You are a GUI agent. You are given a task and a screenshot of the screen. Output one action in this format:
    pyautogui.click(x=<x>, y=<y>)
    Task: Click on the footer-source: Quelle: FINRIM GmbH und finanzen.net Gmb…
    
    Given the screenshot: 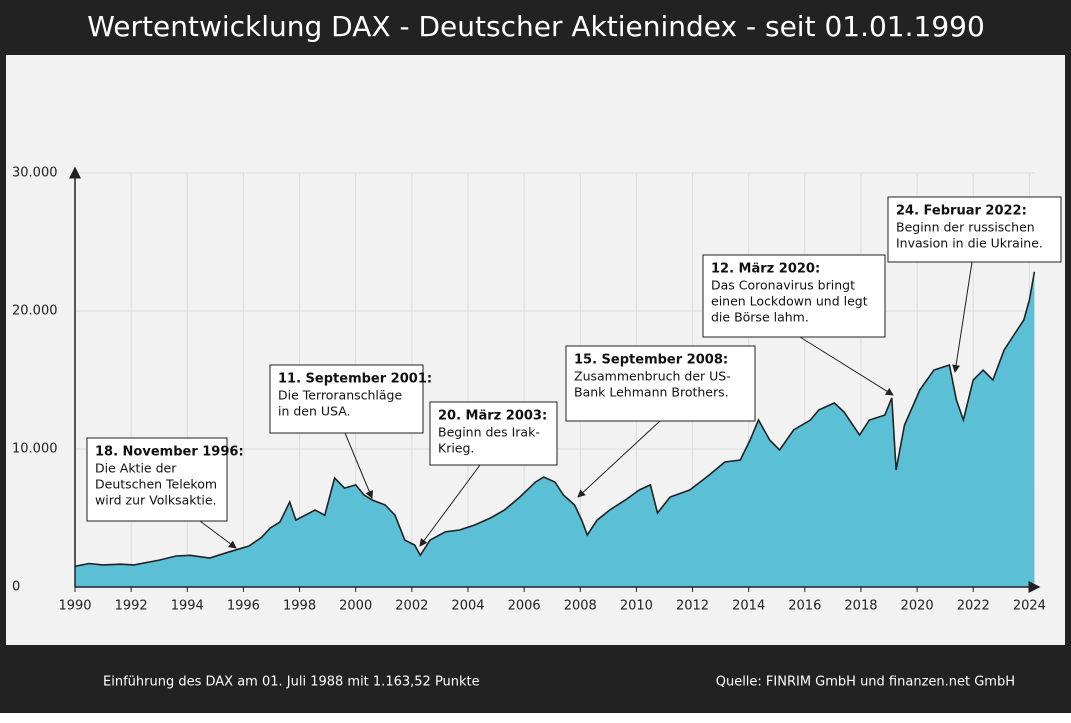 What is the action you would take?
    pyautogui.click(x=865, y=682)
    